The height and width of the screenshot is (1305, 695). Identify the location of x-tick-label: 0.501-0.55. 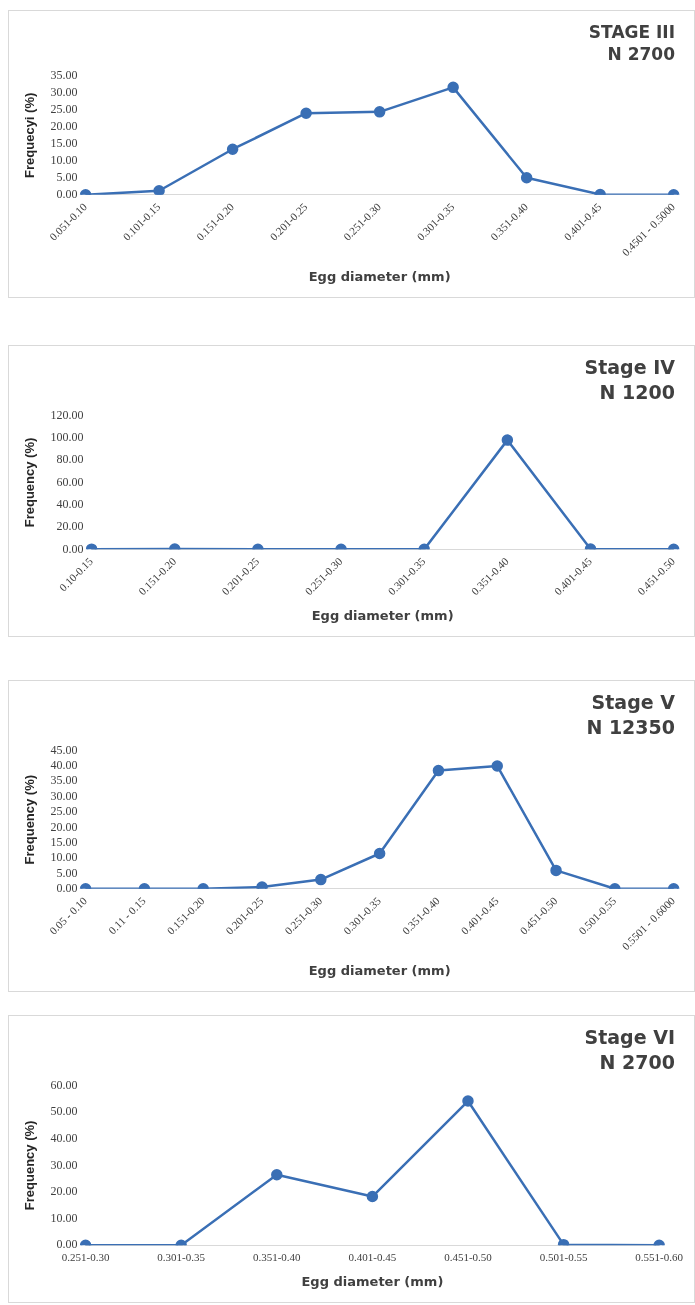
(563, 1256).